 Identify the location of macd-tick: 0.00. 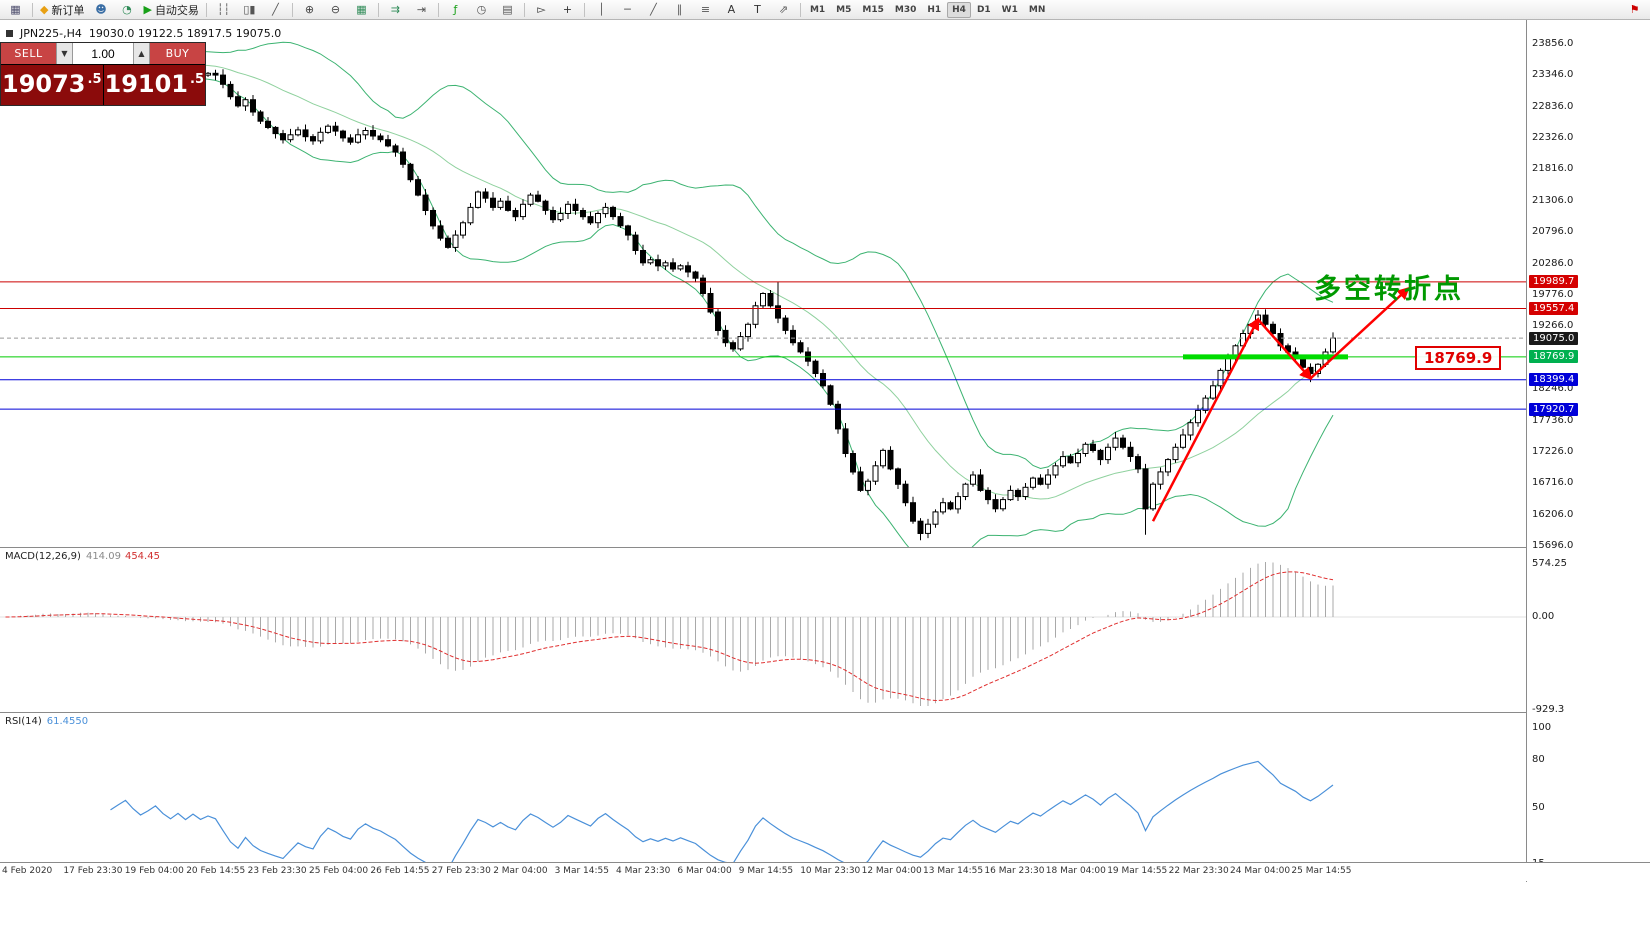
(1543, 616).